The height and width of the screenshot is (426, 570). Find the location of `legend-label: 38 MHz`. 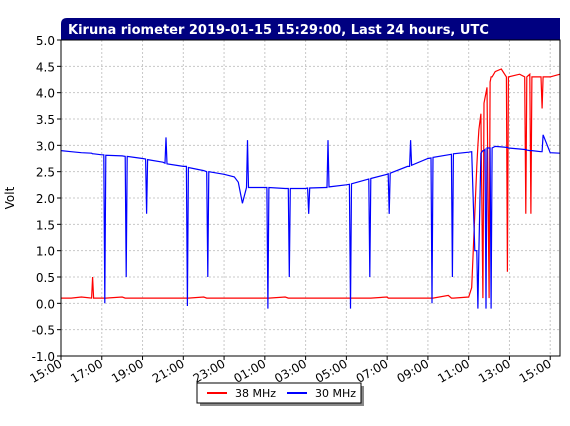

legend-label: 38 MHz is located at coordinates (255, 393).